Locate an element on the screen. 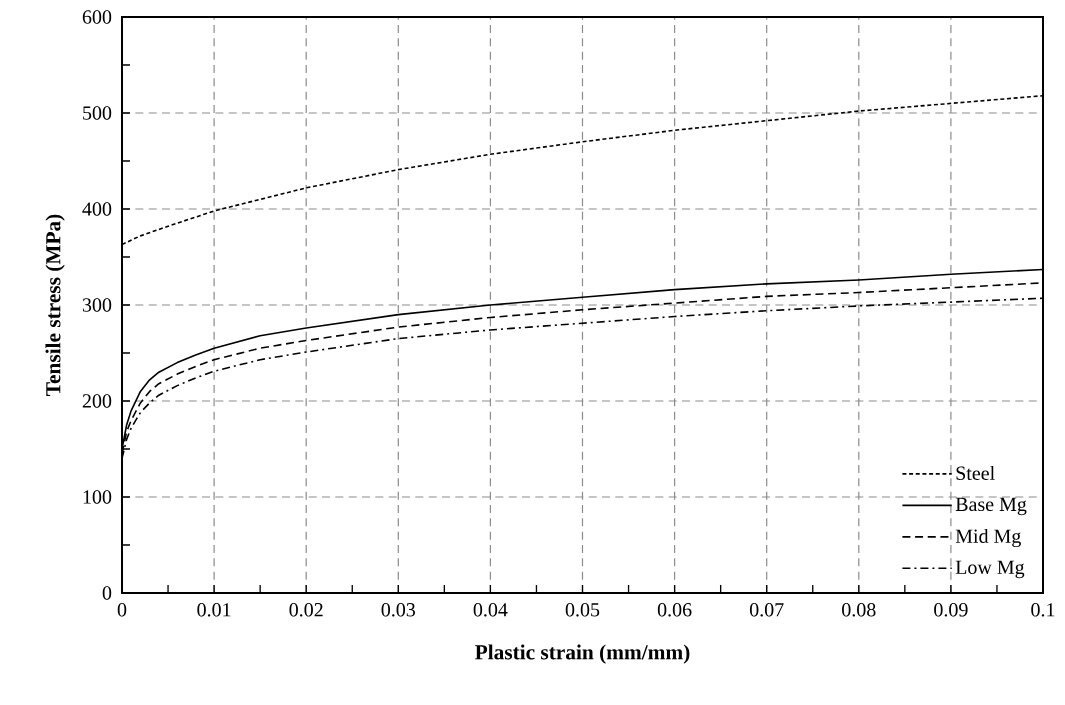 This screenshot has height=705, width=1065. legend-label: Mid Mg is located at coordinates (988, 538).